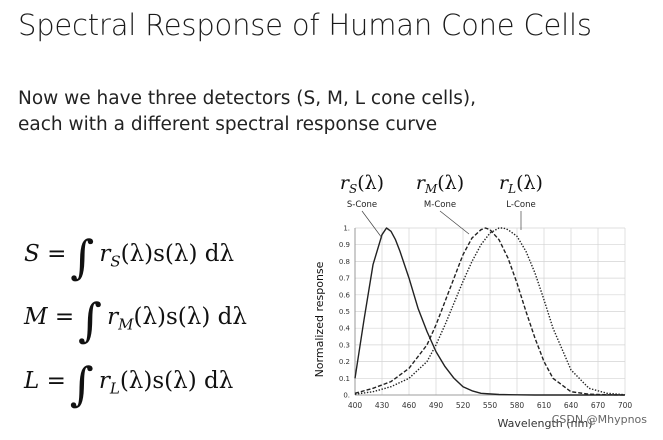 This screenshot has width=663, height=440. Describe the element at coordinates (362, 205) in the screenshot. I see `series-name-label: S-Cone` at that location.